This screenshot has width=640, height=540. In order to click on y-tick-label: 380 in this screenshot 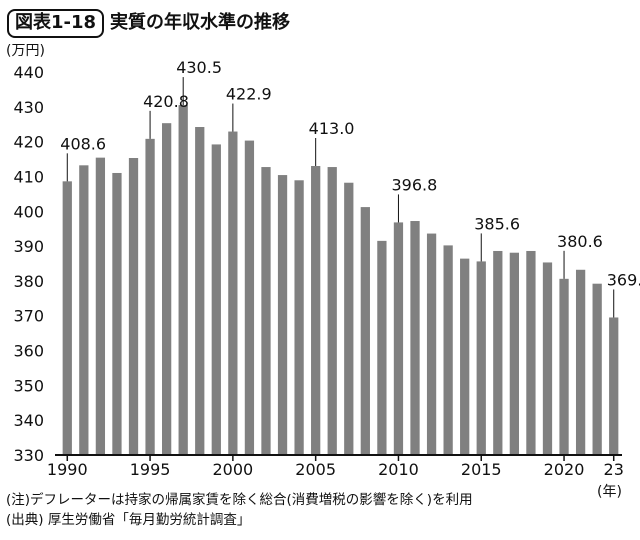, I will do `click(28, 281)`.